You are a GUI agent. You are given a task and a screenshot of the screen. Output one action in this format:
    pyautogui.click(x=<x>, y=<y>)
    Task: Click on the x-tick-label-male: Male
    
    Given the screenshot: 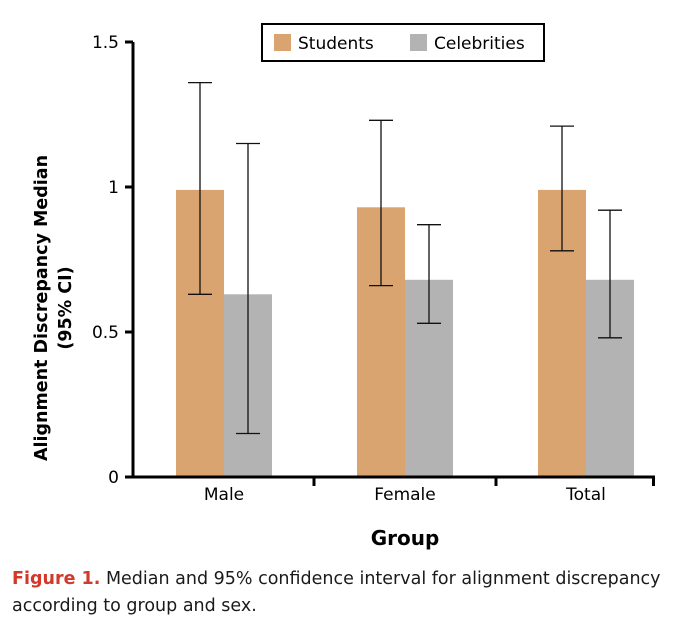 What is the action you would take?
    pyautogui.click(x=224, y=495)
    